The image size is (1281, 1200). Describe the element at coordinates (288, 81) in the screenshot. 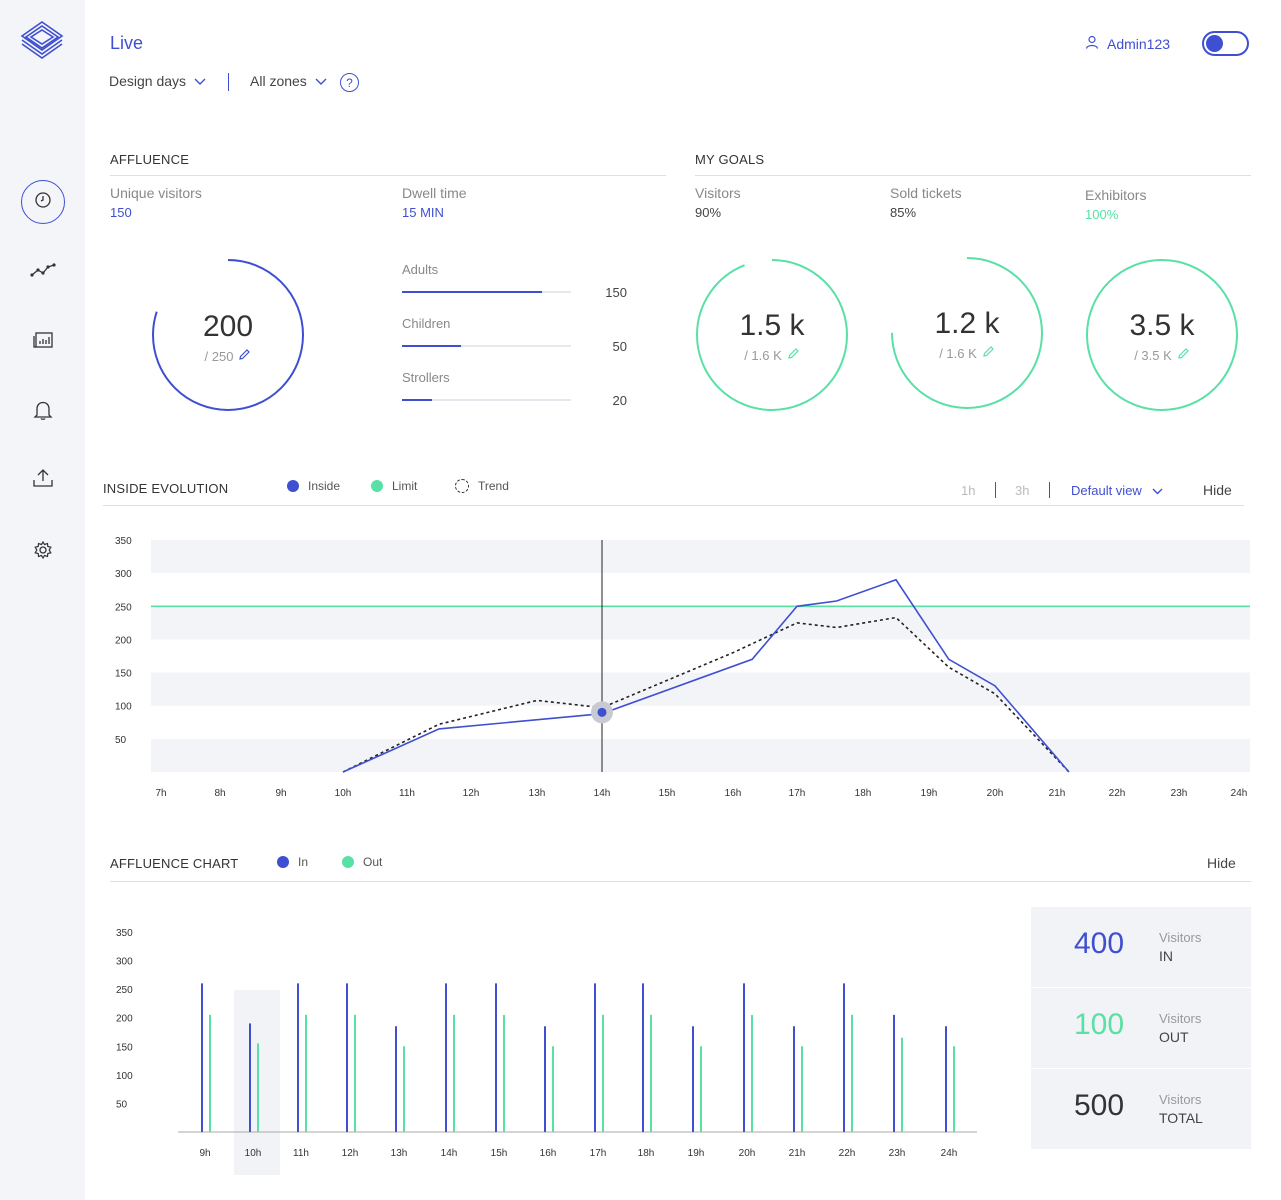

I see `zones-filter: All zones` at that location.